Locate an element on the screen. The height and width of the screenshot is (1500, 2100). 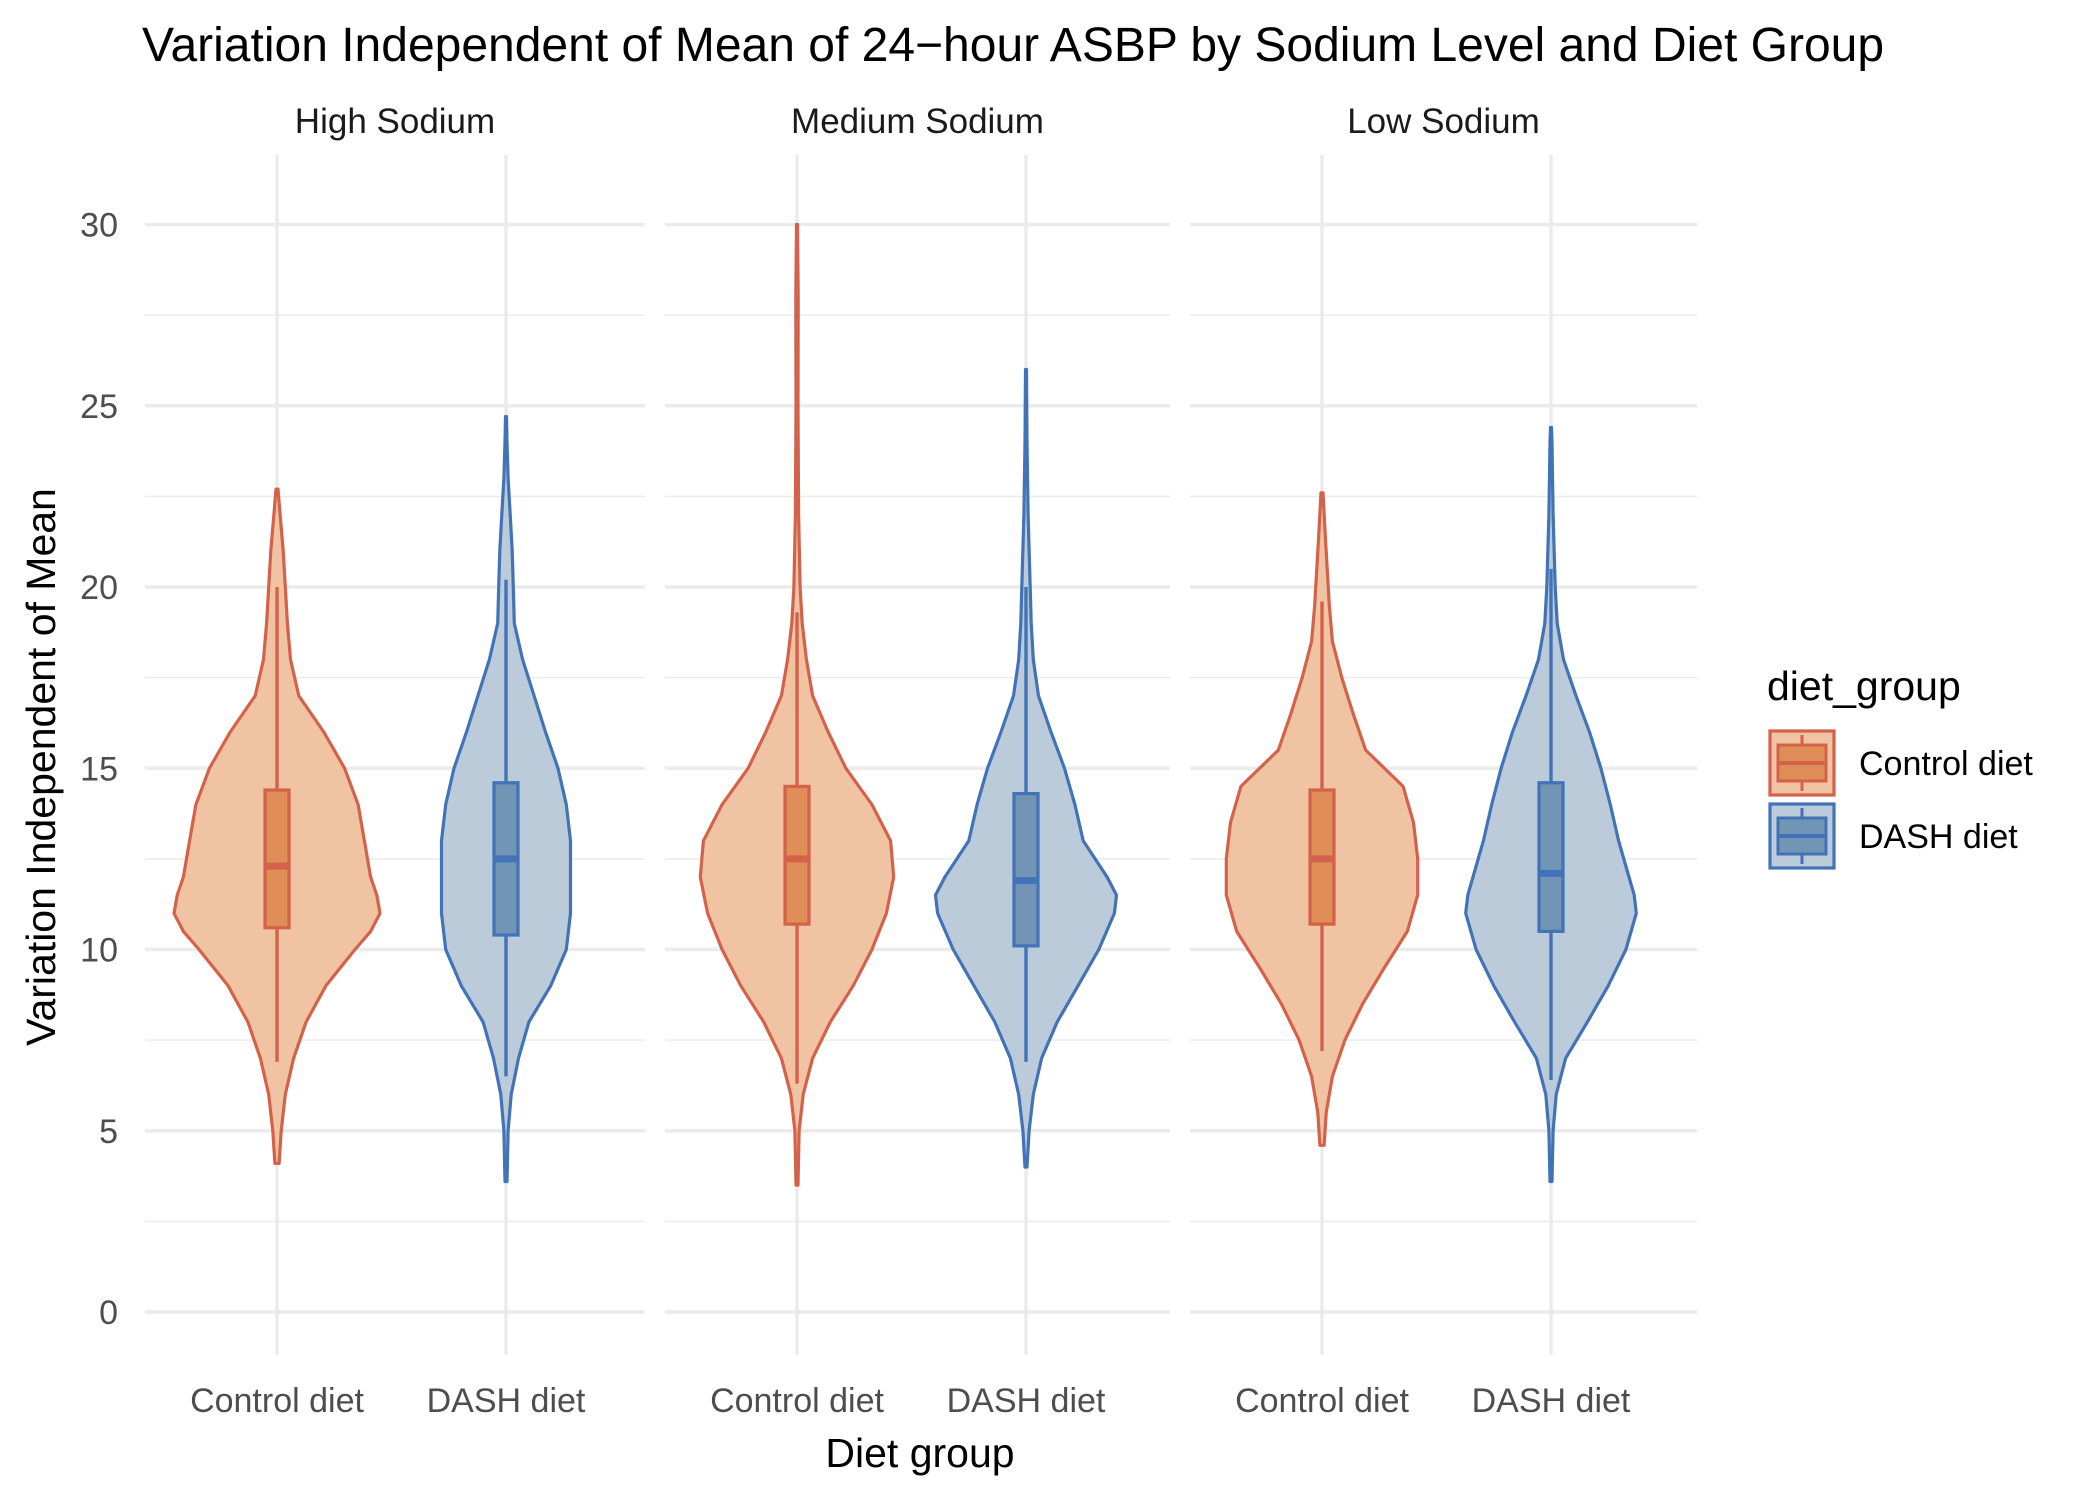
legend-title: diet_group is located at coordinates (1864, 686).